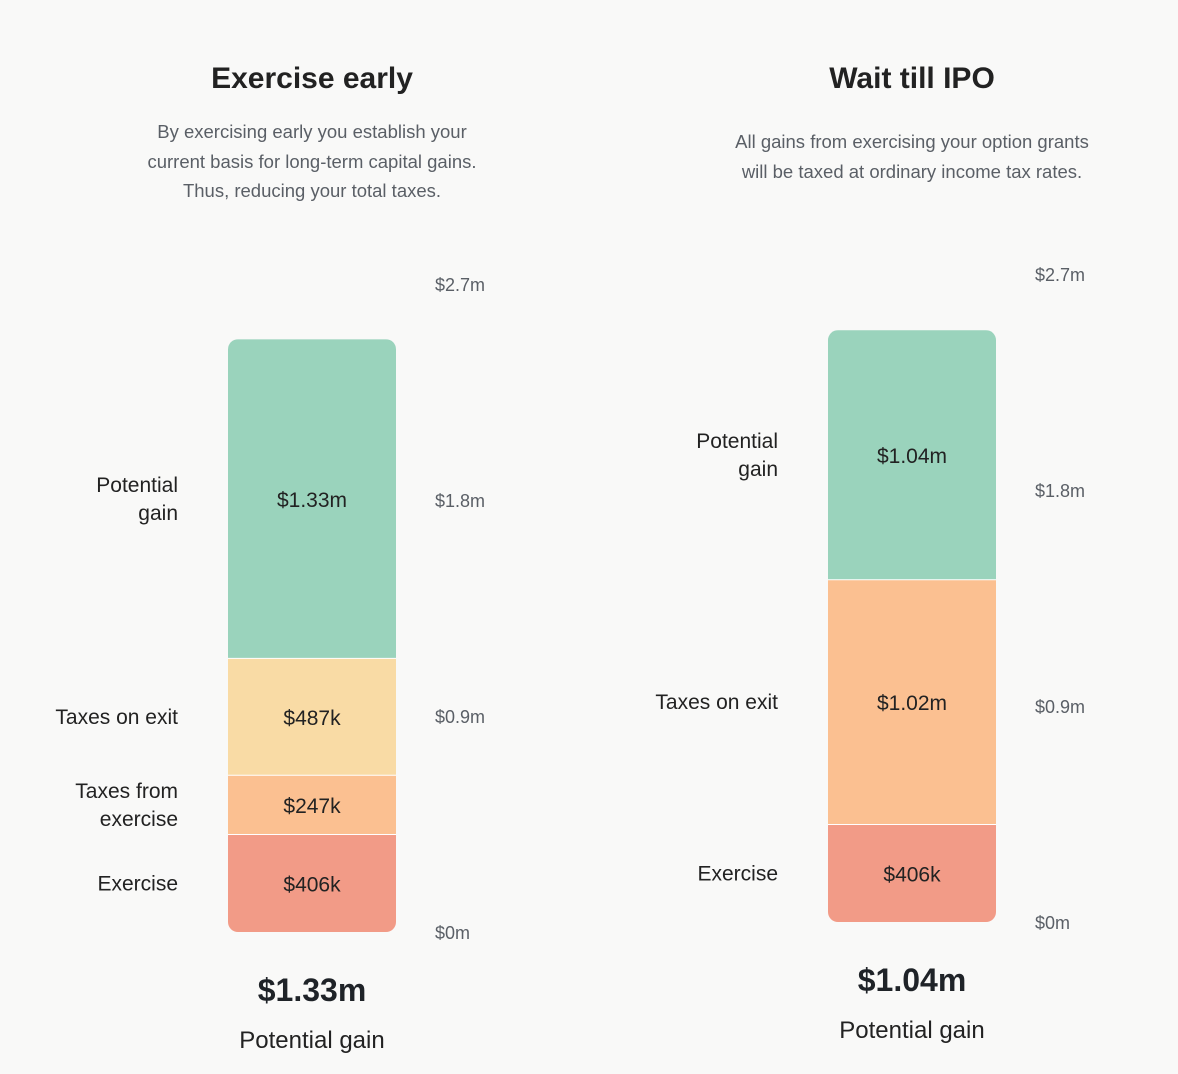 The width and height of the screenshot is (1178, 1074). I want to click on segment-value-label: $1.33m, so click(312, 500).